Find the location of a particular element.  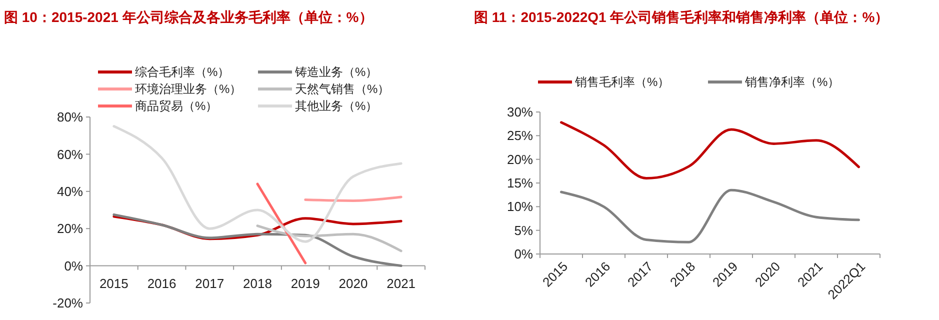

y-tick-label: 30% is located at coordinates (520, 112).